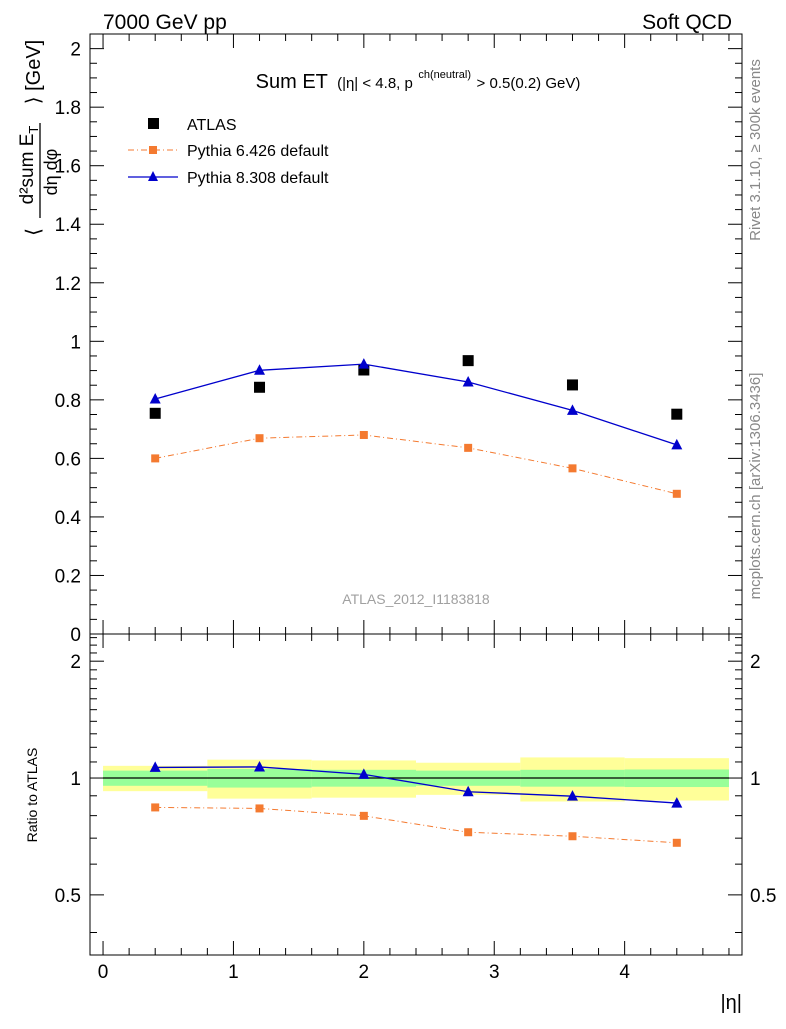 This screenshot has height=1029, width=786. I want to click on main-ytick-label-0: 0, so click(75, 635).